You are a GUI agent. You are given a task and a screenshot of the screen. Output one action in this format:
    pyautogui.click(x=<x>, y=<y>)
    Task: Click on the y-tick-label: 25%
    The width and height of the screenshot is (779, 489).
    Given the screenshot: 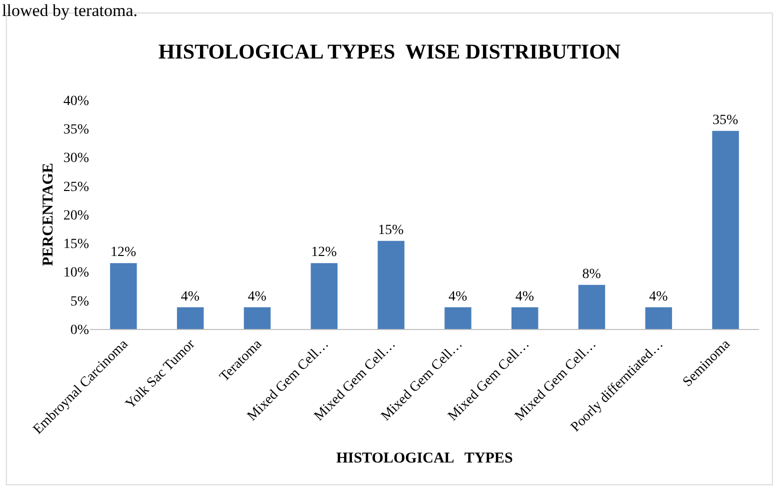 What is the action you would take?
    pyautogui.click(x=76, y=187)
    